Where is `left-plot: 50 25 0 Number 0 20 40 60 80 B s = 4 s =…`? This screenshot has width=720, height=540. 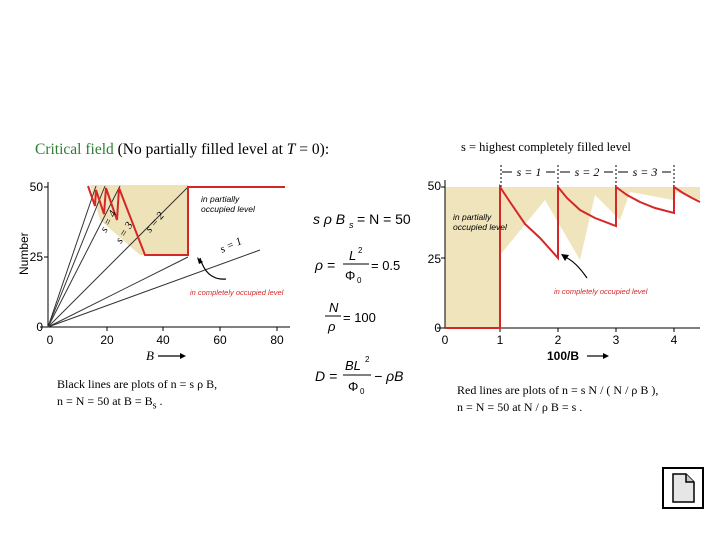 left-plot: 50 25 0 Number 0 20 40 60 80 B s = 4 s =… is located at coordinates (153, 271).